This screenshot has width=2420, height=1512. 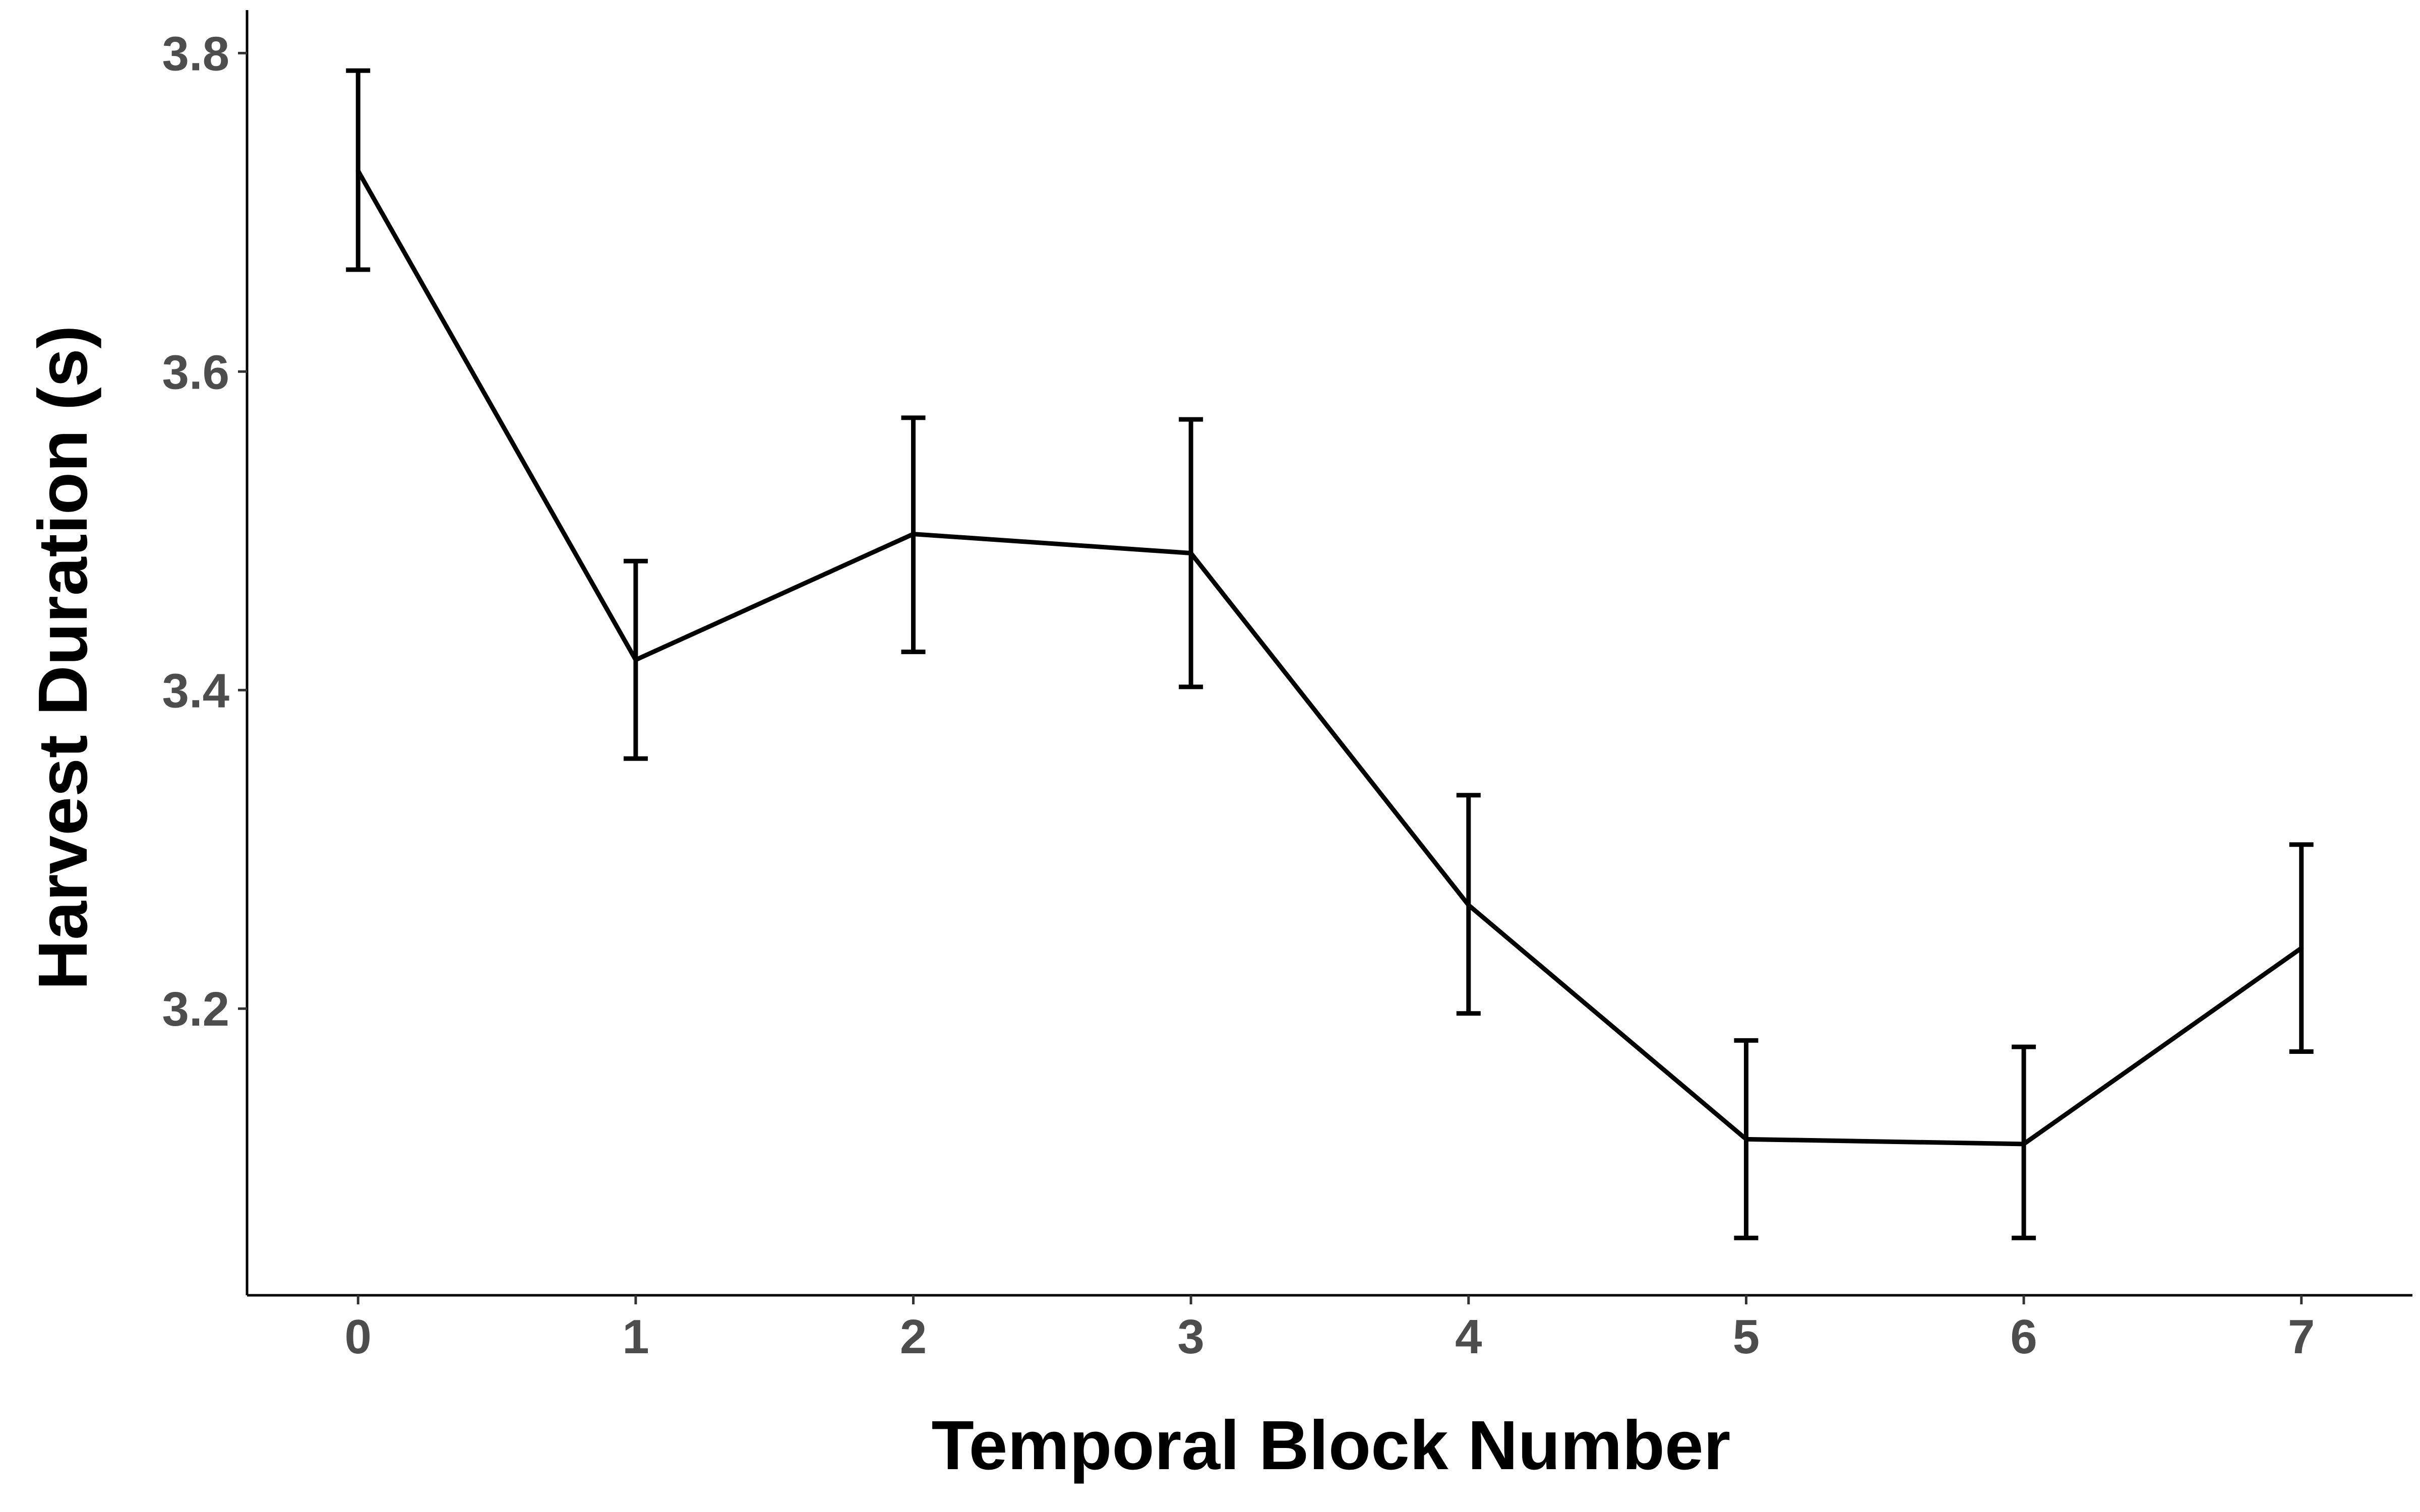 I want to click on x-tick-label: 4, so click(x=1468, y=1337).